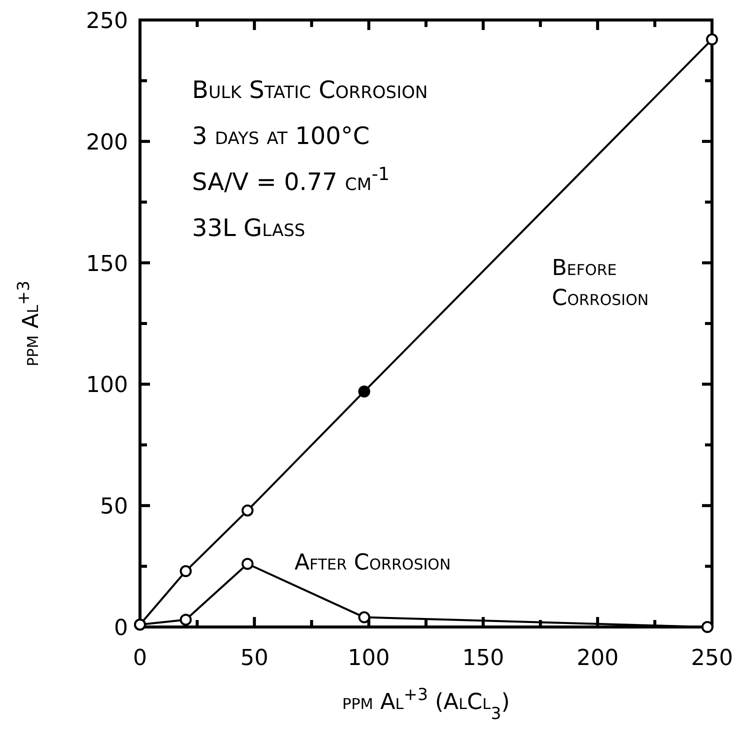  Describe the element at coordinates (600, 283) in the screenshot. I see `series-label: Before Corrosion` at that location.